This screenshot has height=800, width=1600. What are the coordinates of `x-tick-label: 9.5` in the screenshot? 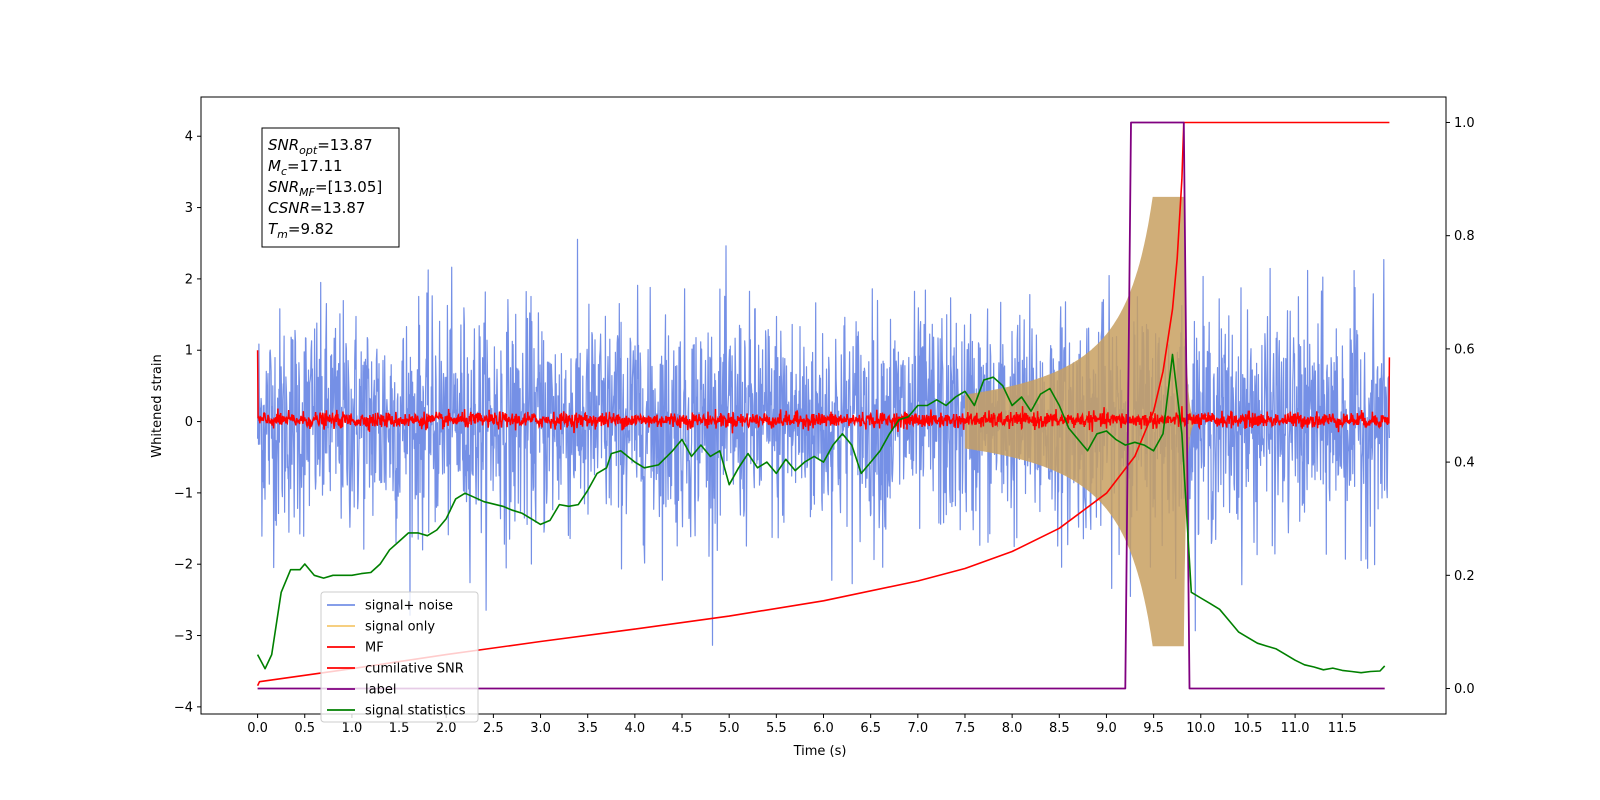 It's located at (1153, 728).